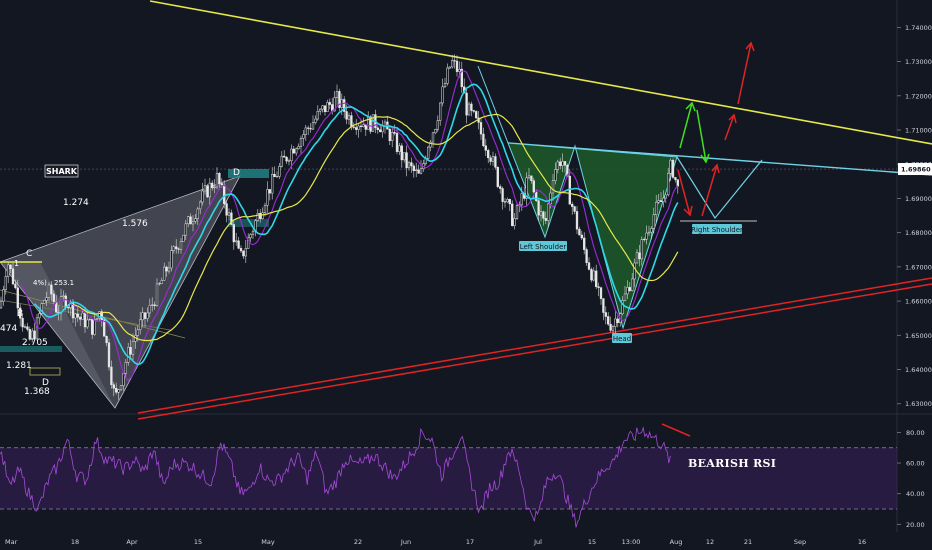 This screenshot has height=550, width=932. Describe the element at coordinates (862, 542) in the screenshot. I see `time-tick-label-15: 16` at that location.